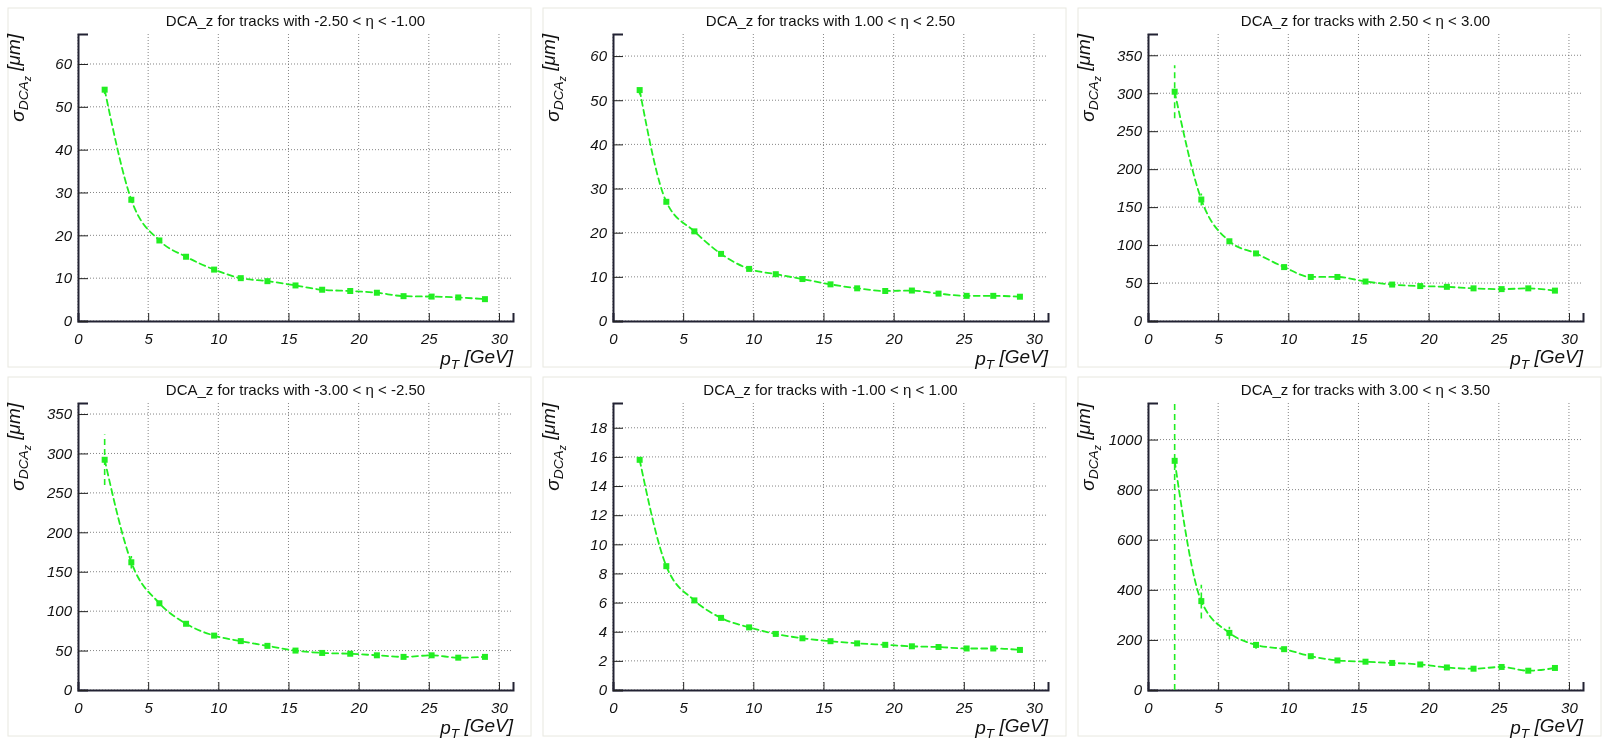 This screenshot has width=1606, height=738. What do you see at coordinates (59, 572) in the screenshot?
I see `y-tick-label: 150` at bounding box center [59, 572].